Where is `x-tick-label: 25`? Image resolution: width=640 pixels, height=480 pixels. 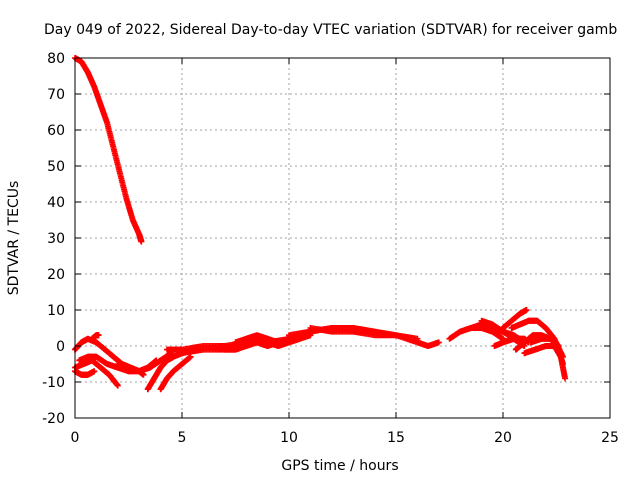 x-tick-label: 25 is located at coordinates (610, 438).